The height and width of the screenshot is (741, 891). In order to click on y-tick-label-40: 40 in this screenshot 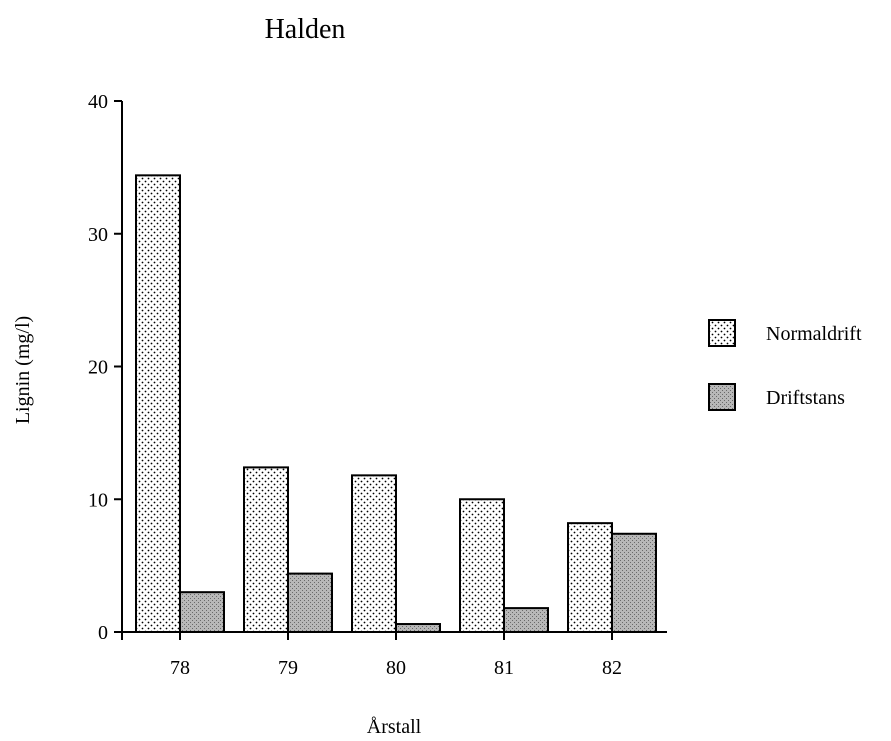, I will do `click(98, 102)`.